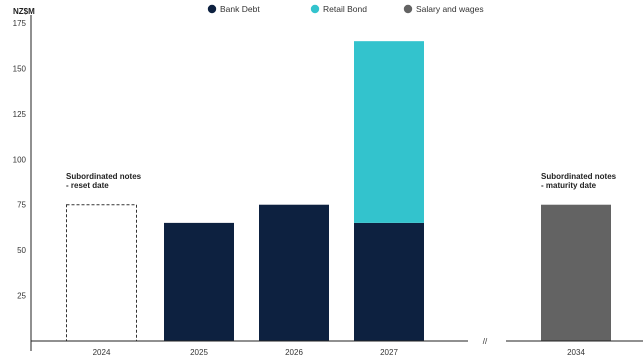  What do you see at coordinates (240, 9) in the screenshot?
I see `legend-label-bank-debt: Bank Debt` at bounding box center [240, 9].